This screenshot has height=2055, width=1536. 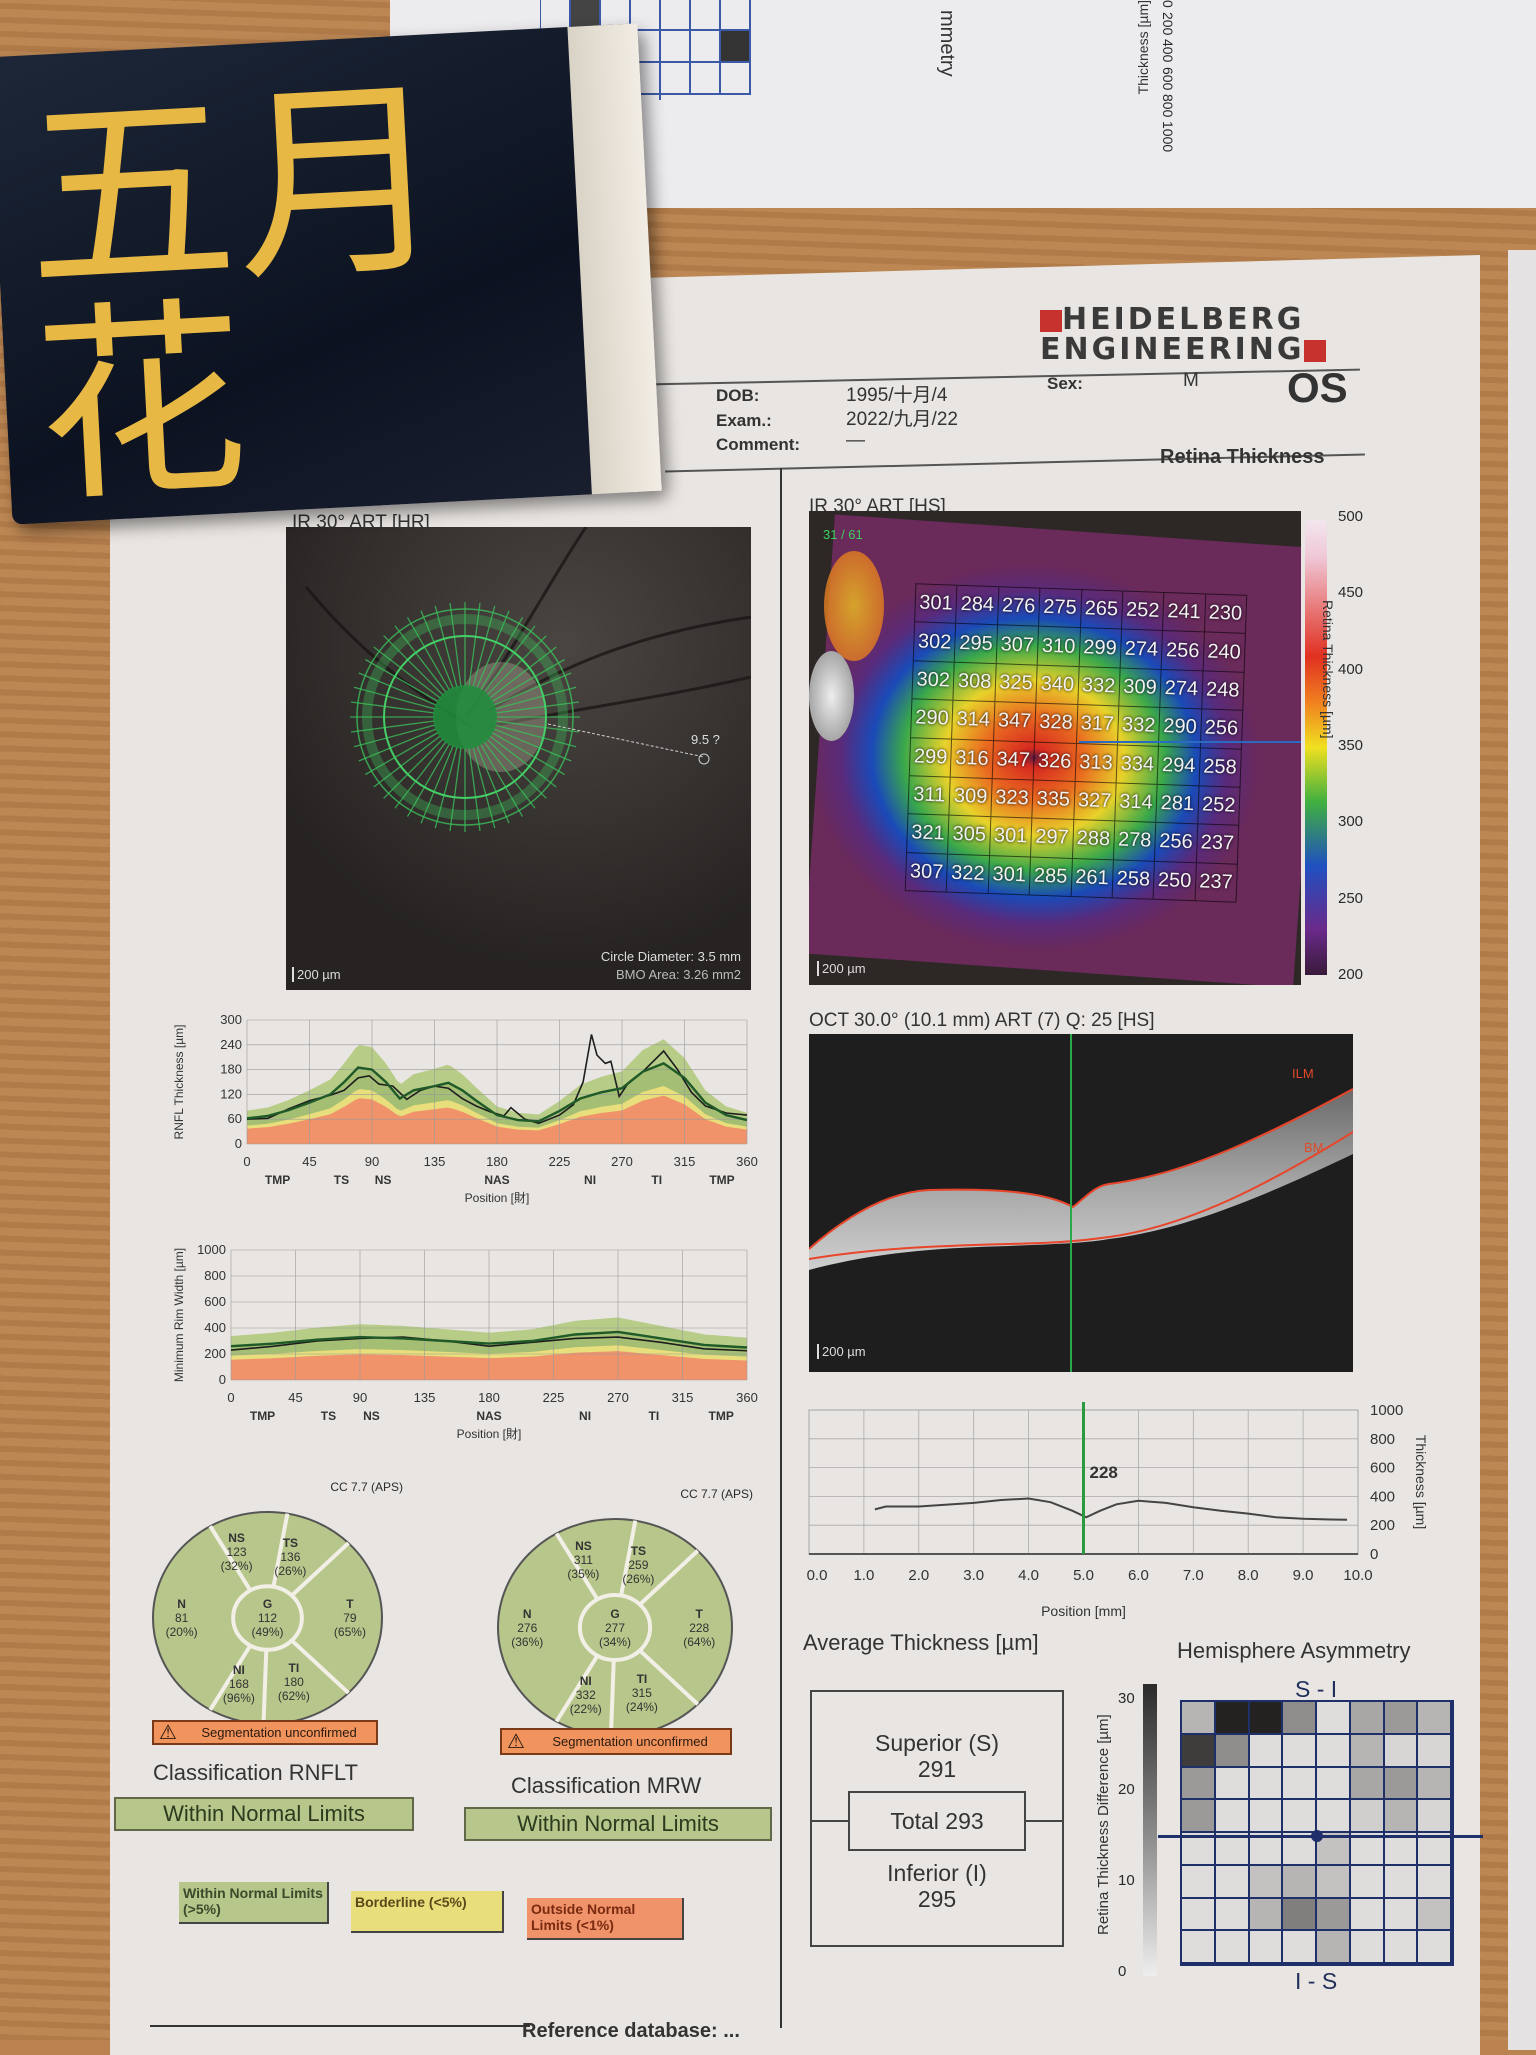 I want to click on thickness-cell: 313, so click(x=1096, y=763).